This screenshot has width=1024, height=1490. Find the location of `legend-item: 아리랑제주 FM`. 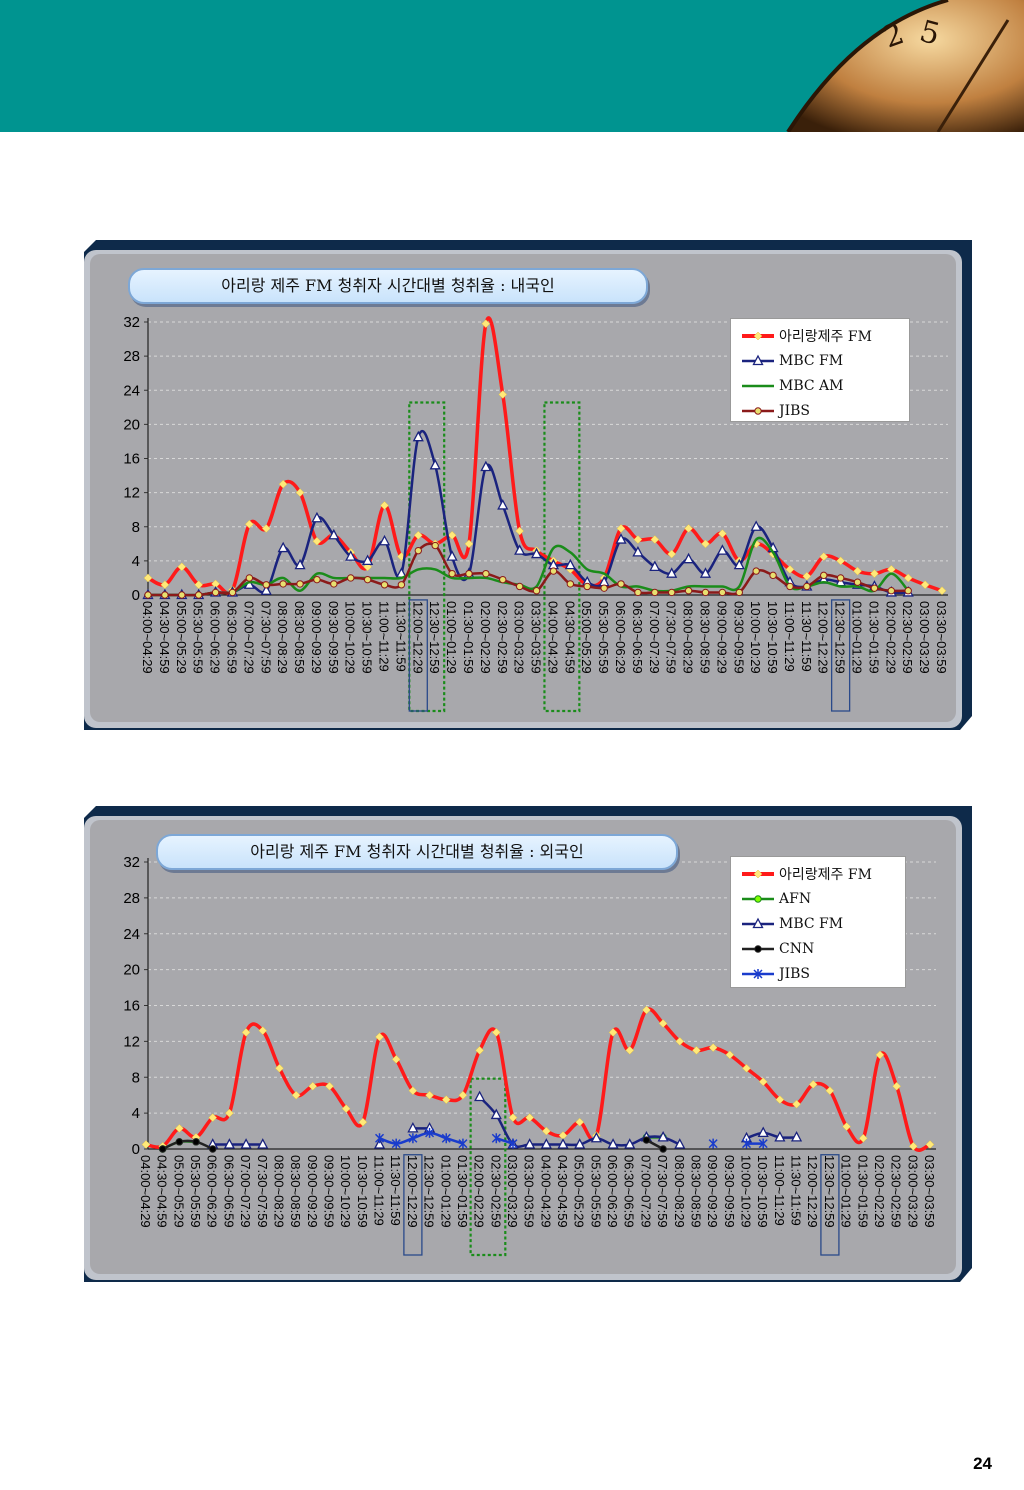

legend-item: 아리랑제주 FM is located at coordinates (806, 874).